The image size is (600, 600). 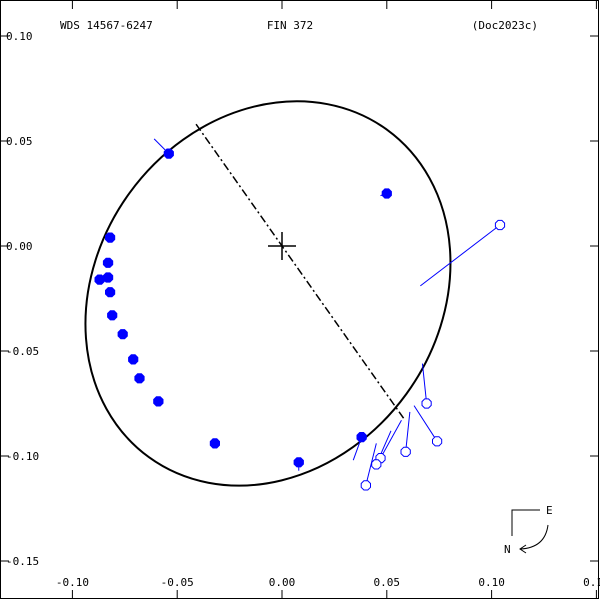 I want to click on x-tick-label: -0.10, so click(x=72, y=582).